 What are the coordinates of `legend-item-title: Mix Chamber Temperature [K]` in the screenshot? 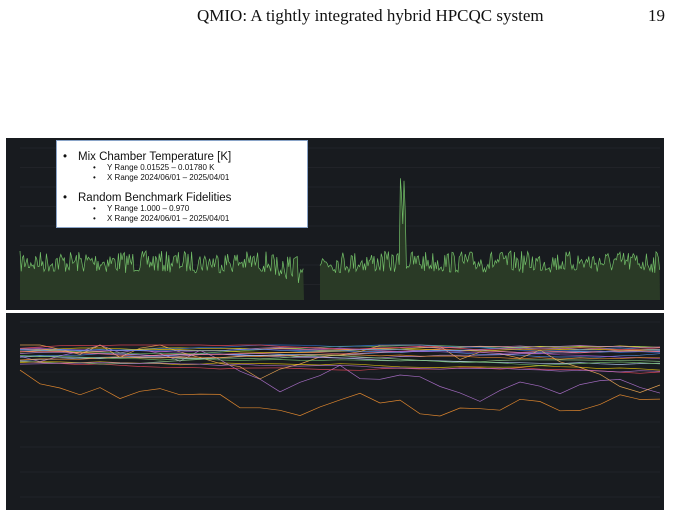 It's located at (147, 157).